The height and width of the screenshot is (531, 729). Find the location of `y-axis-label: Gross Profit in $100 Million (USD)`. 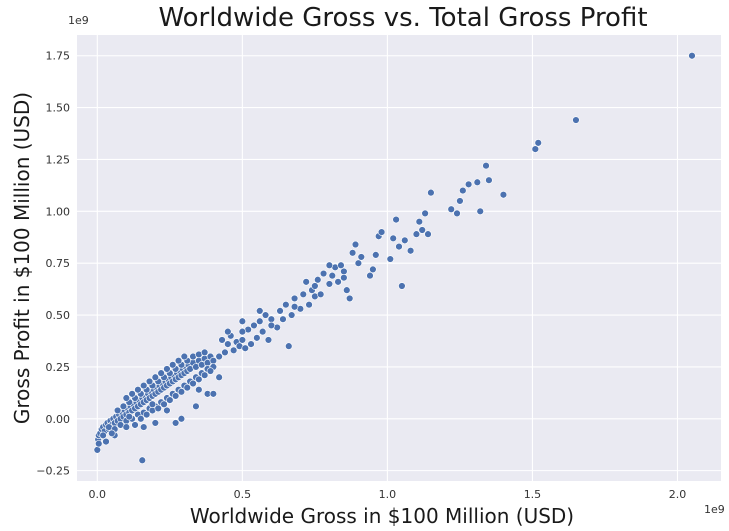

y-axis-label: Gross Profit in $100 Million (USD) is located at coordinates (22, 258).